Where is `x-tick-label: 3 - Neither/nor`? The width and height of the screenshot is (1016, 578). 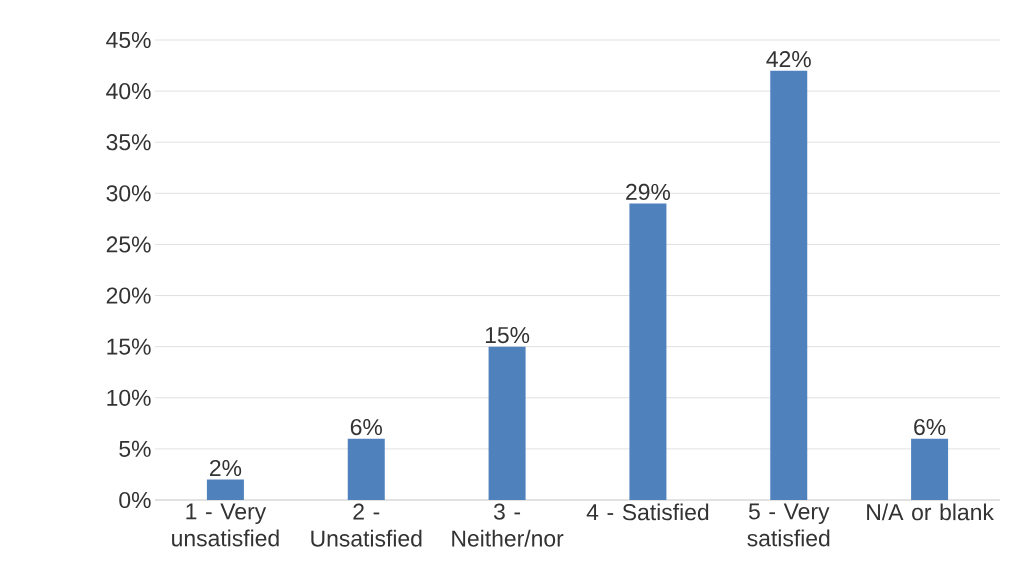
x-tick-label: 3 - Neither/nor is located at coordinates (508, 525).